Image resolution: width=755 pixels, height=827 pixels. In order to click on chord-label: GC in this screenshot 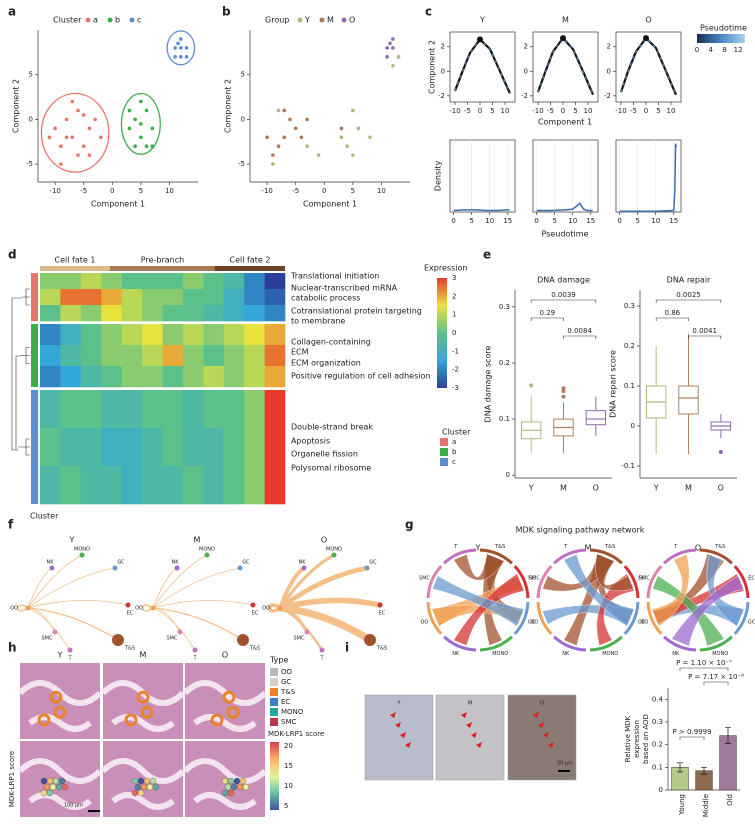, I will do `click(642, 623)`.